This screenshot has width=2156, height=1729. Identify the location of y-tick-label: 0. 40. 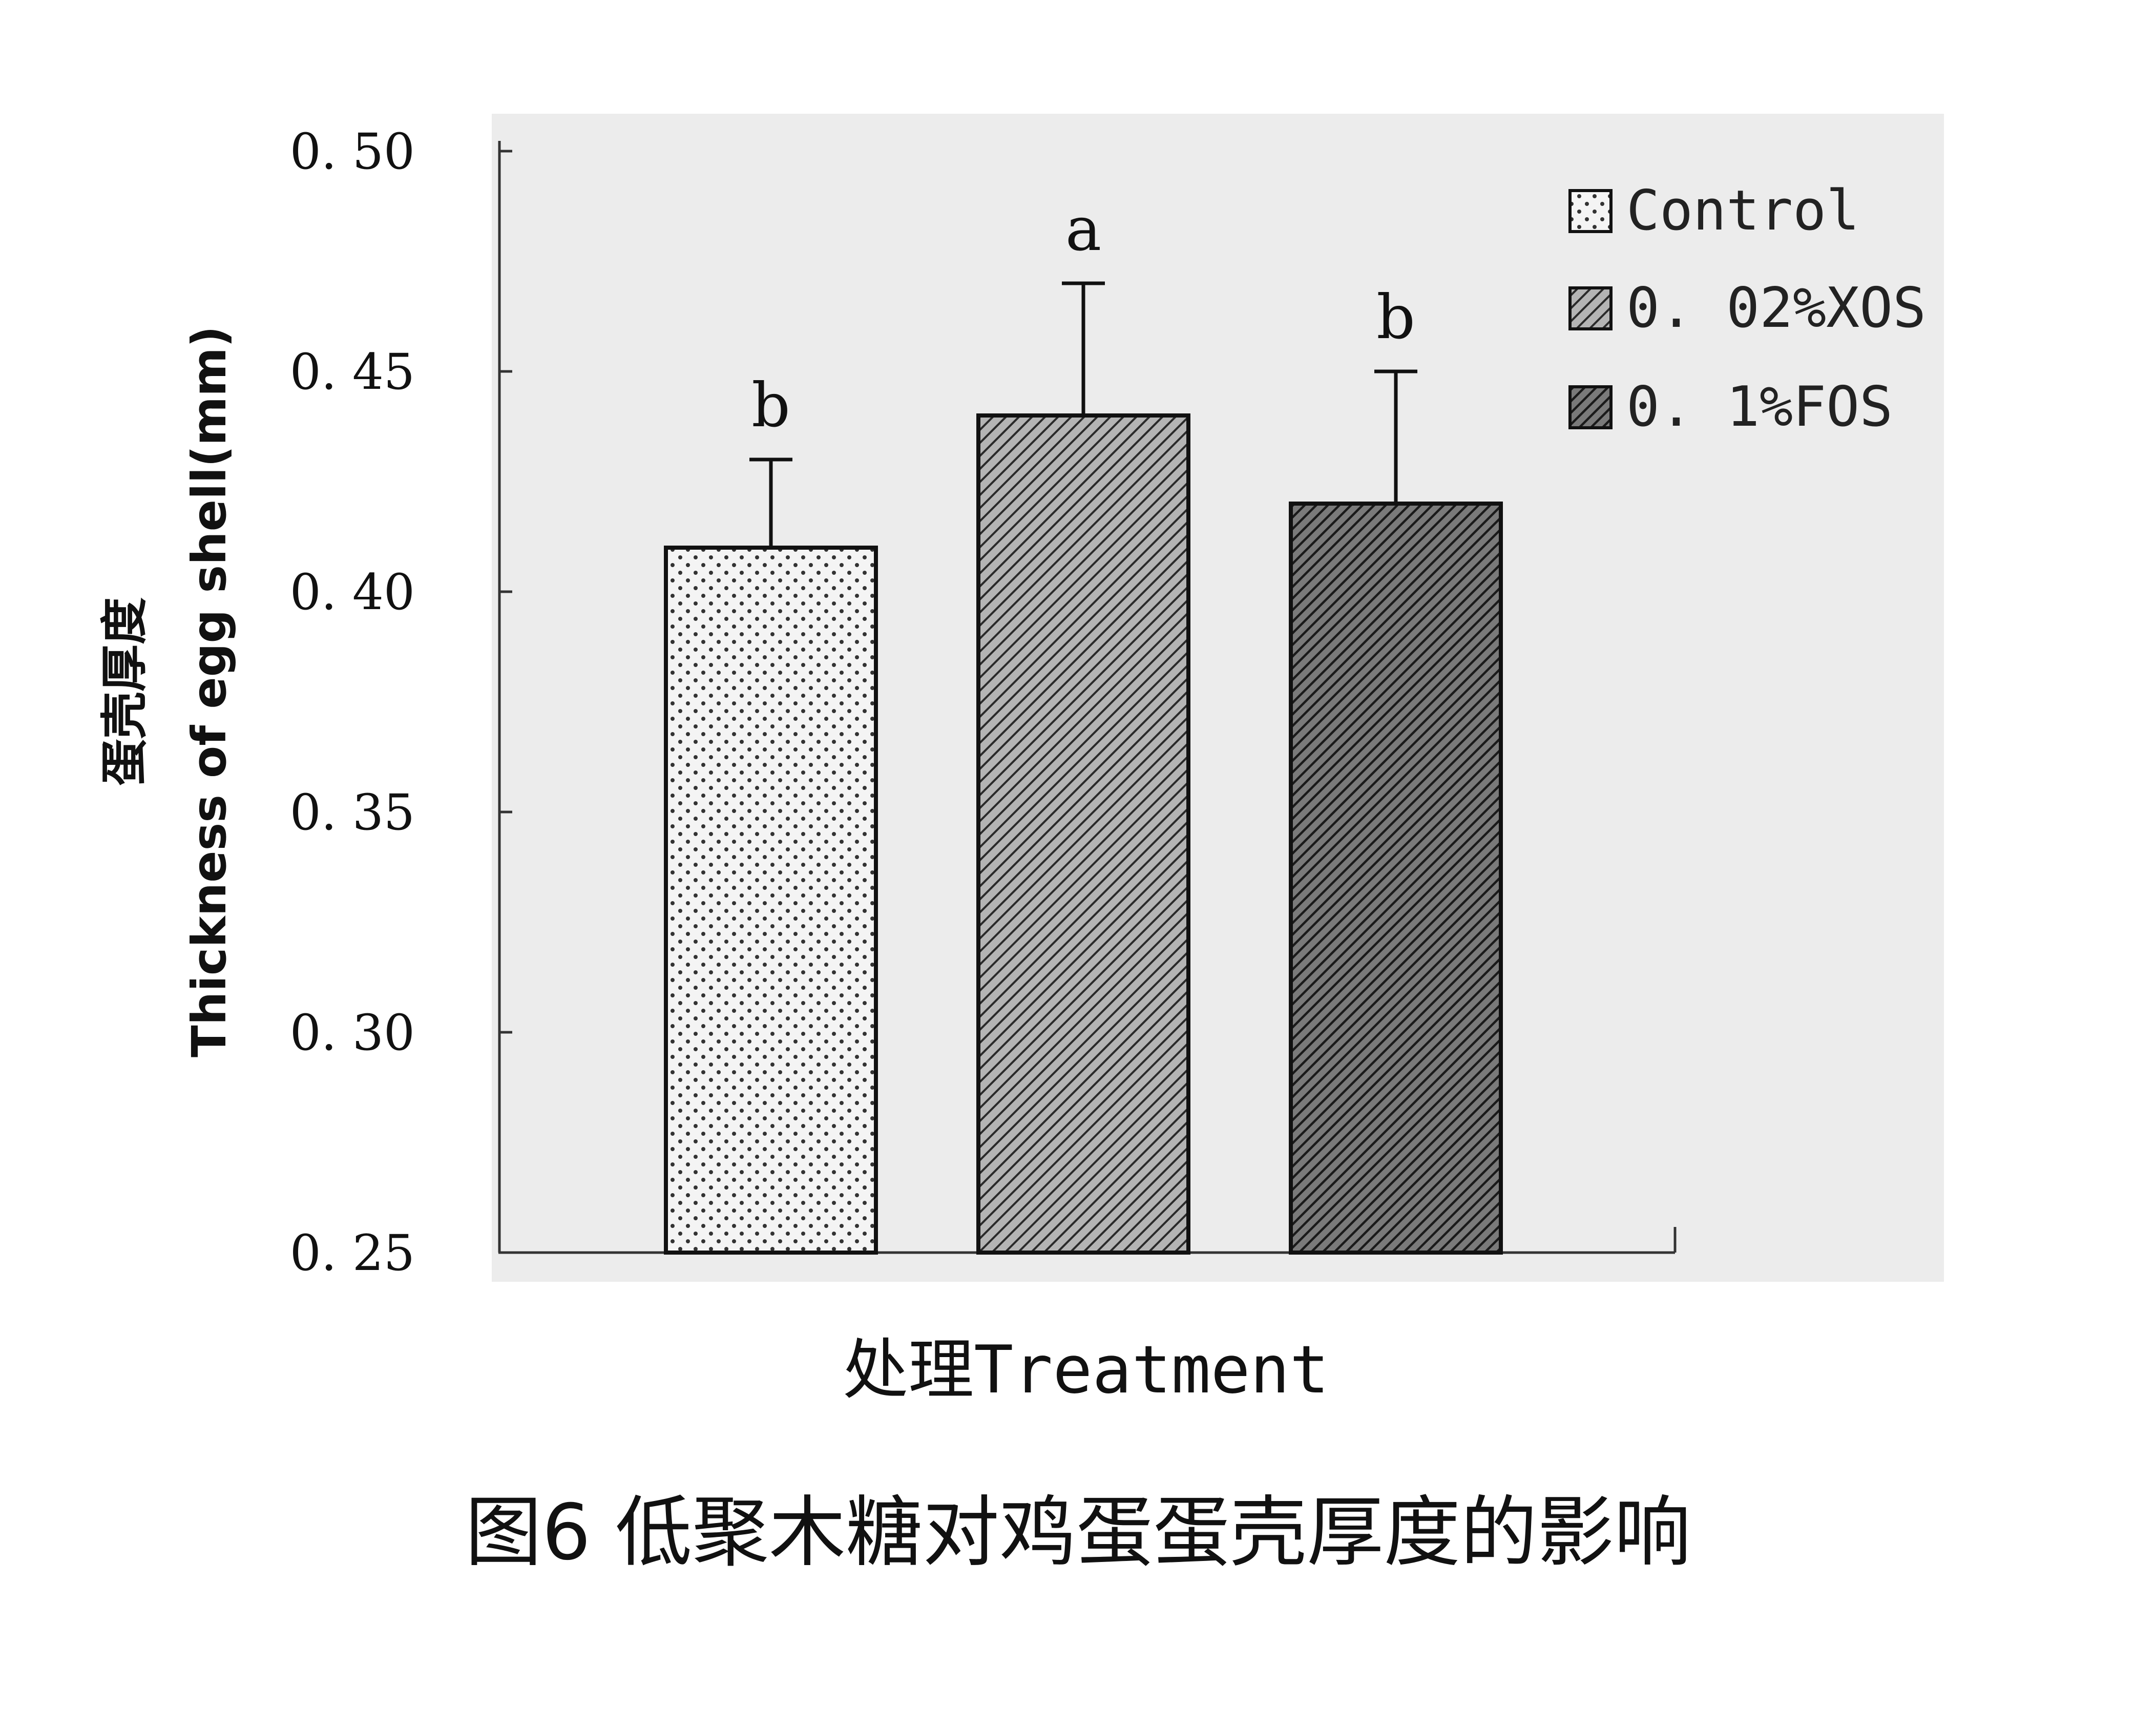
(352, 592).